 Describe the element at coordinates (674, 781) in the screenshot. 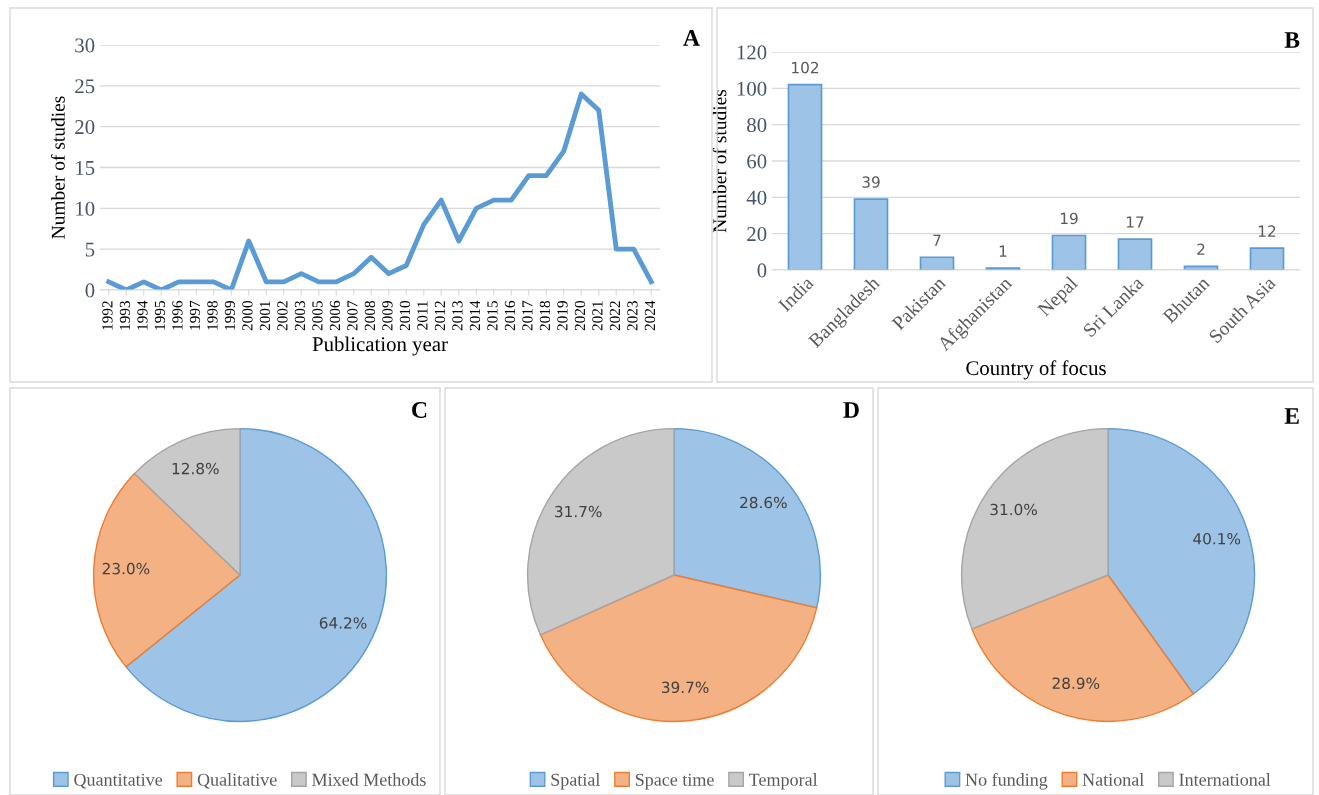

I see `legend-label: Space time` at that location.